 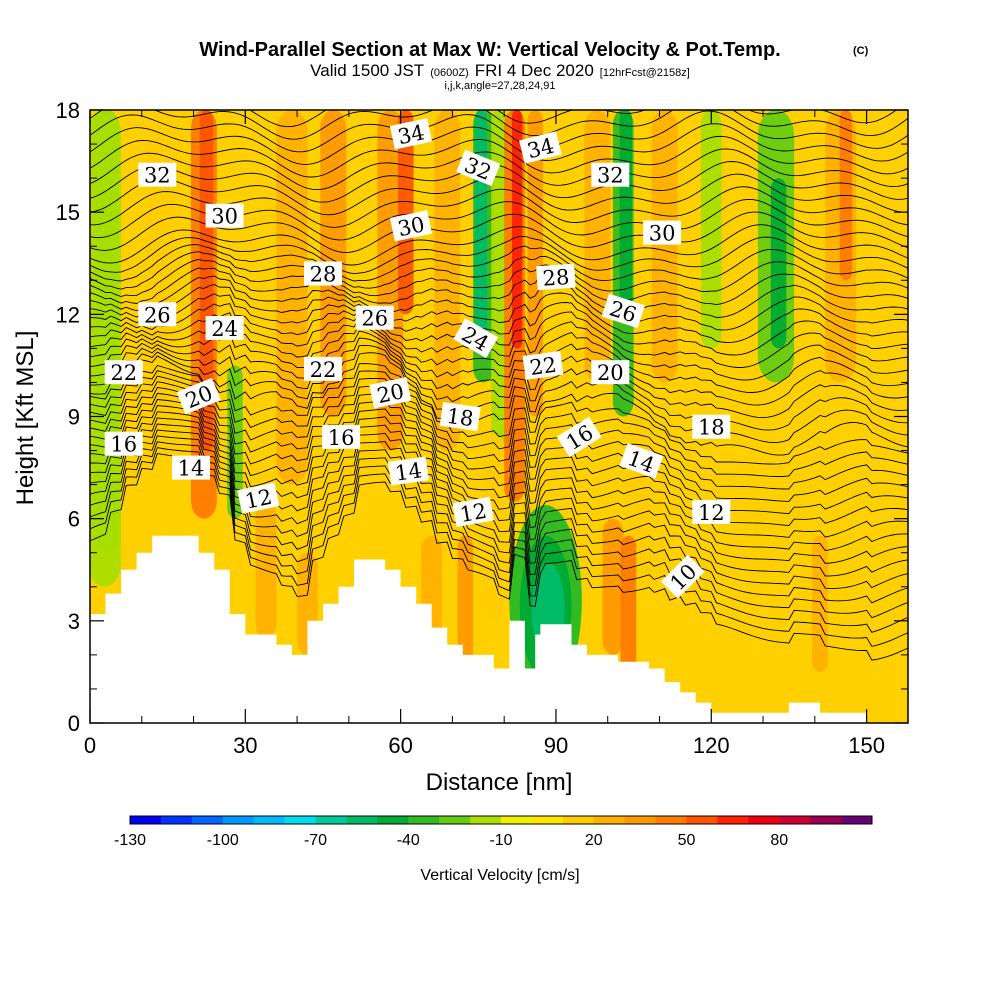 What do you see at coordinates (556, 278) in the screenshot?
I see `contour-label-text: 28` at bounding box center [556, 278].